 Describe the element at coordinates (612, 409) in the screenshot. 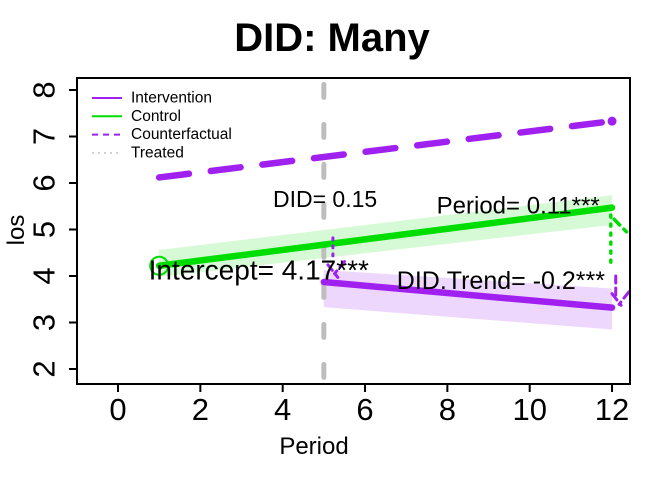

I see `x-tick-label: 12` at that location.